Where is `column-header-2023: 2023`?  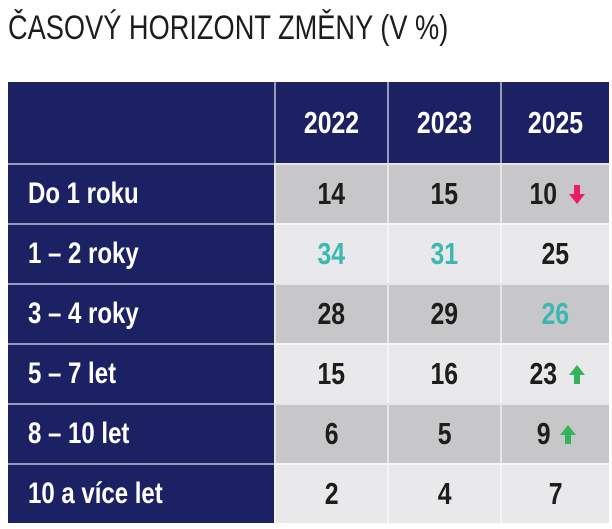
column-header-2023: 2023 is located at coordinates (443, 122).